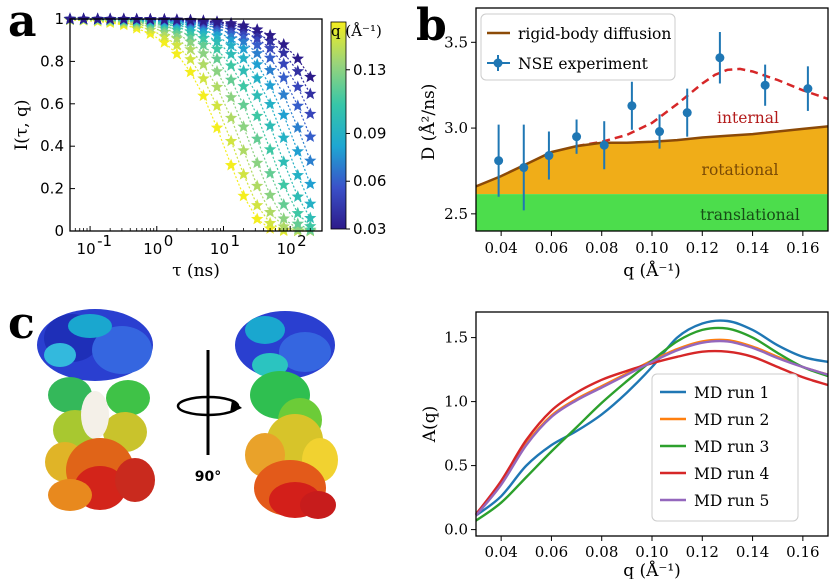  What do you see at coordinates (52, 146) in the screenshot?
I see `y-tick-label: 0.4` at bounding box center [52, 146].